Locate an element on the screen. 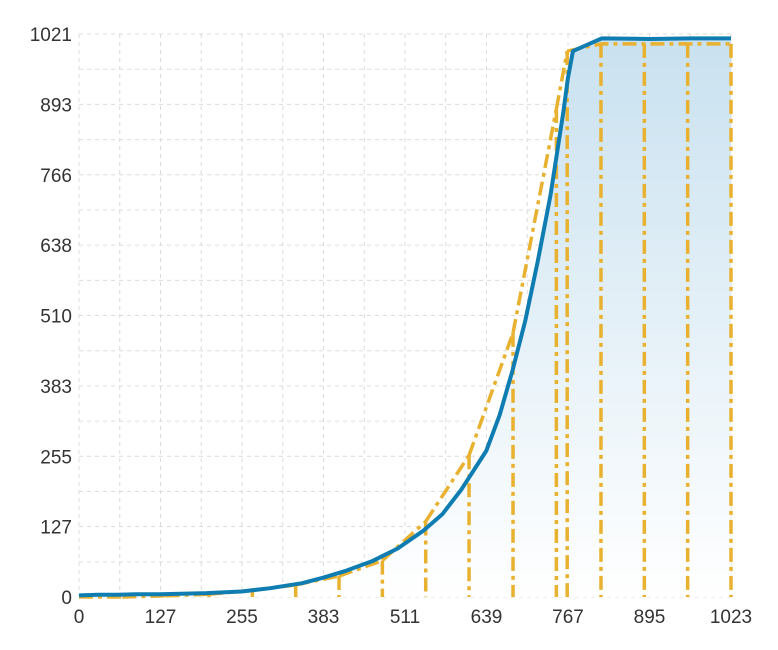  y-axis-ticks: 0 127 255 383 510 638 766 893 1021 is located at coordinates (51, 317).